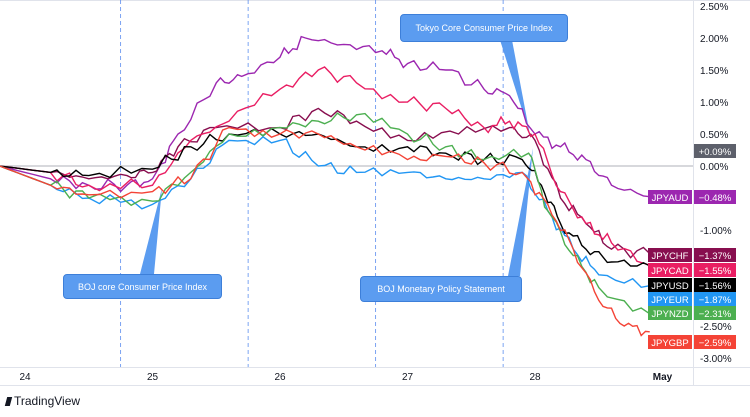  Describe the element at coordinates (535, 377) in the screenshot. I see `x-tick-label: 28` at that location.